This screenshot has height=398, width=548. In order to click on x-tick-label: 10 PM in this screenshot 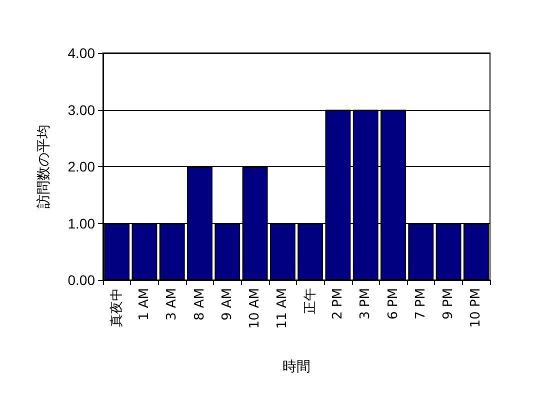, I will do `click(476, 308)`.